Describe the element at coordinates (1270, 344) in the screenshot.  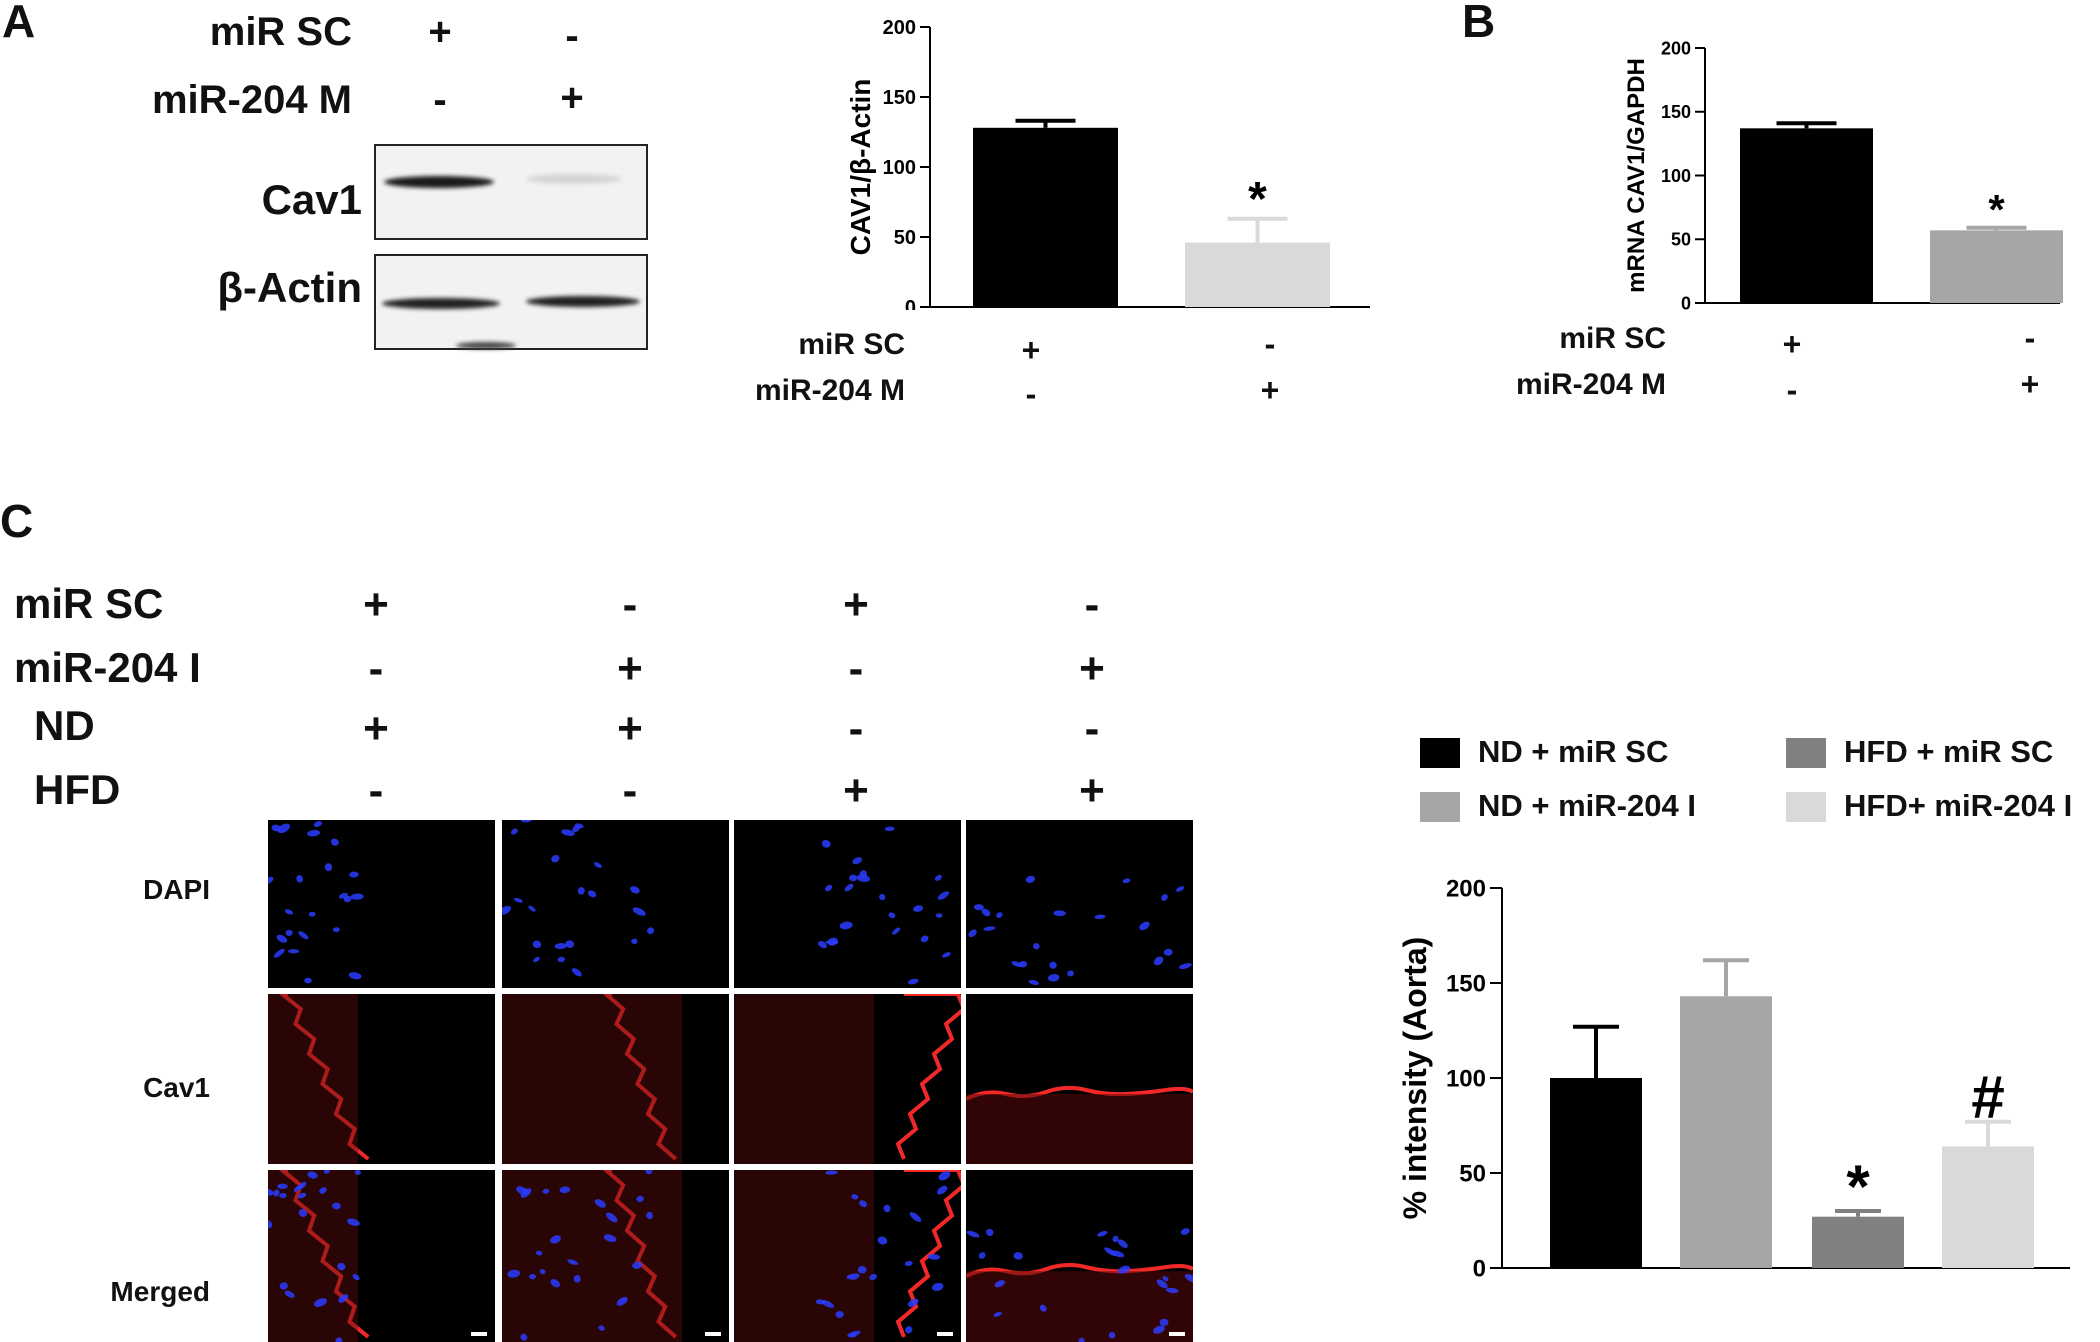
I see `chart-a-cond-1-2: -` at that location.